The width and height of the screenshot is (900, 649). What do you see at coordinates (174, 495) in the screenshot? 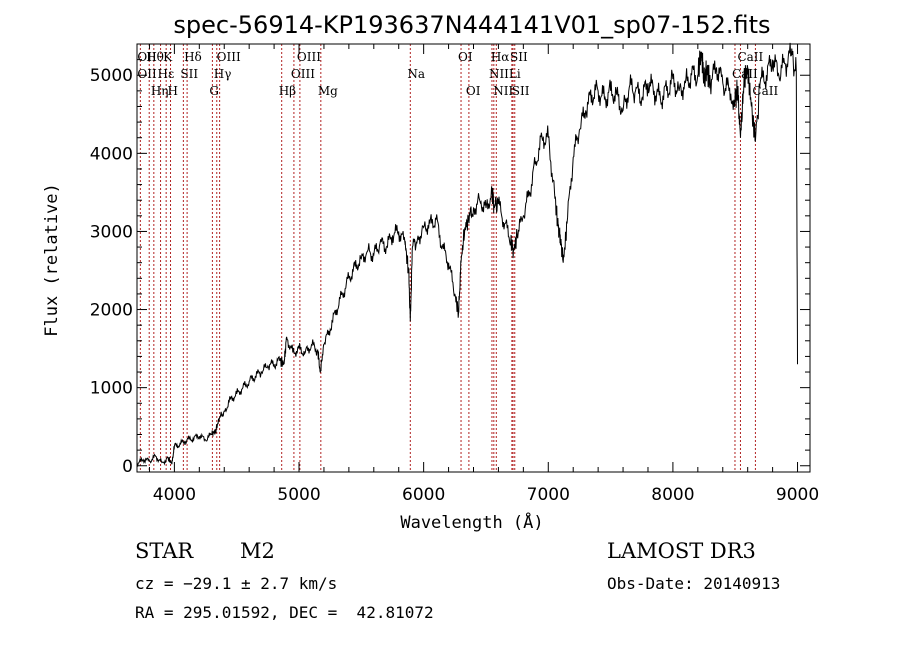
I see `x-tick-label: 4000` at bounding box center [174, 495].